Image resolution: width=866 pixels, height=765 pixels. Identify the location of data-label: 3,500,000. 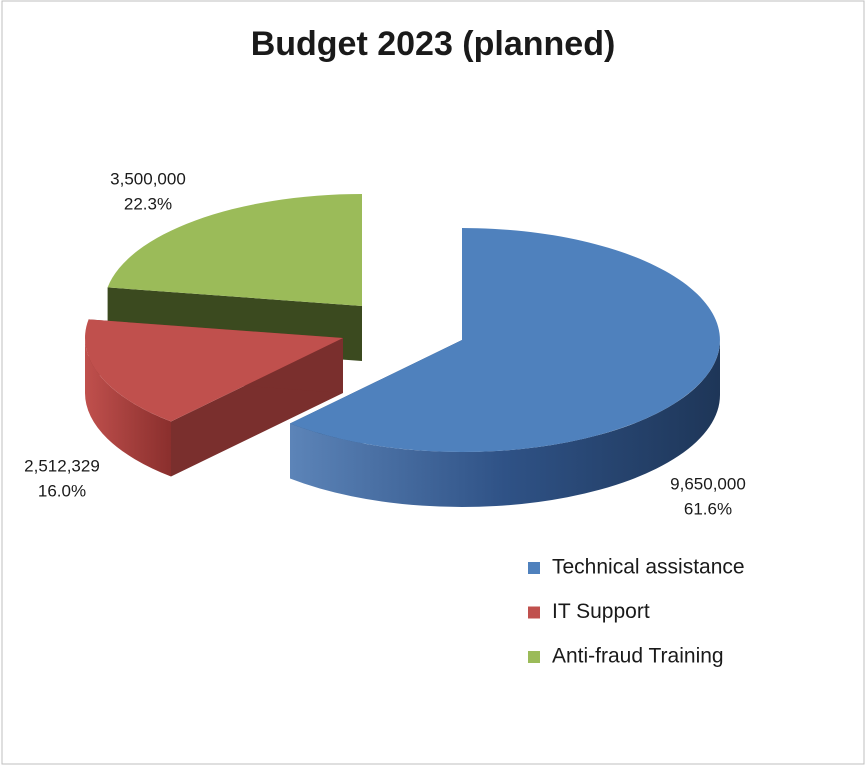
(148, 178).